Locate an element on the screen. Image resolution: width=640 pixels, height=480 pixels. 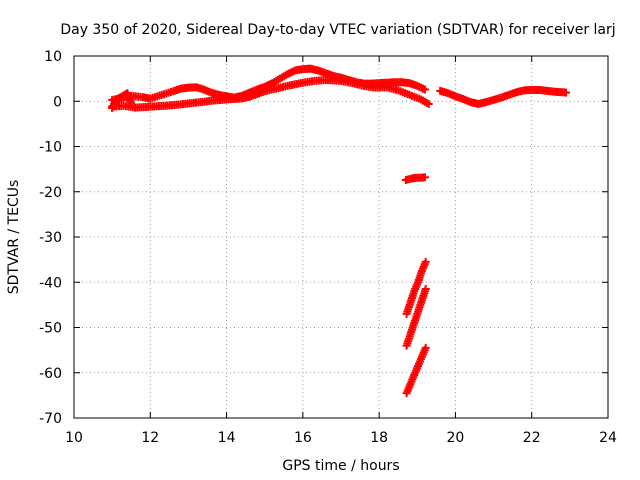
x-tick-label: 20 is located at coordinates (456, 438).